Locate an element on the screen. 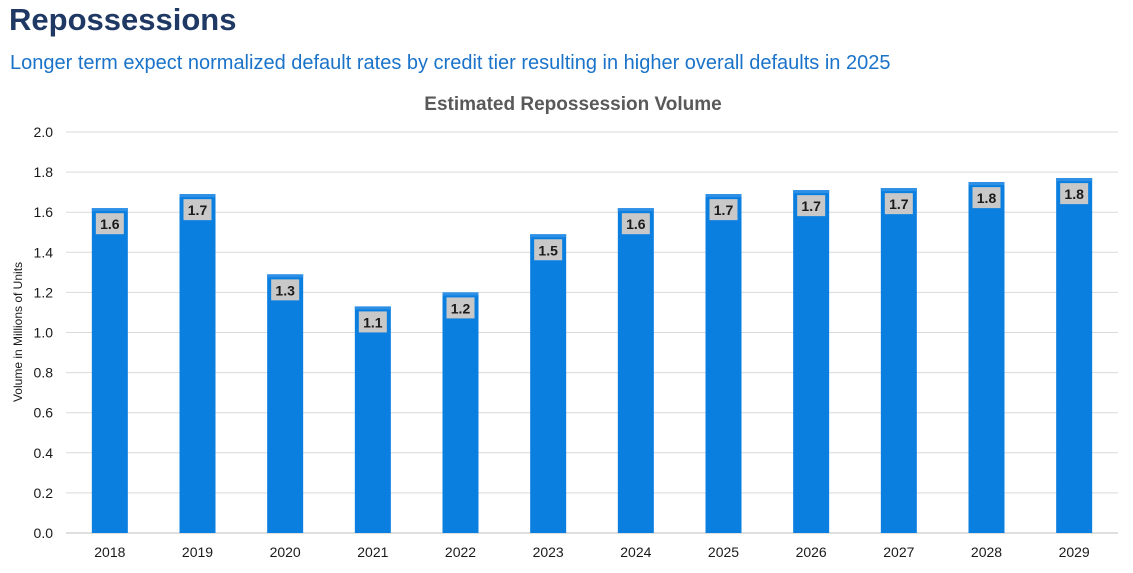 This screenshot has height=573, width=1133. y-tick-label: 2.0 is located at coordinates (44, 132).